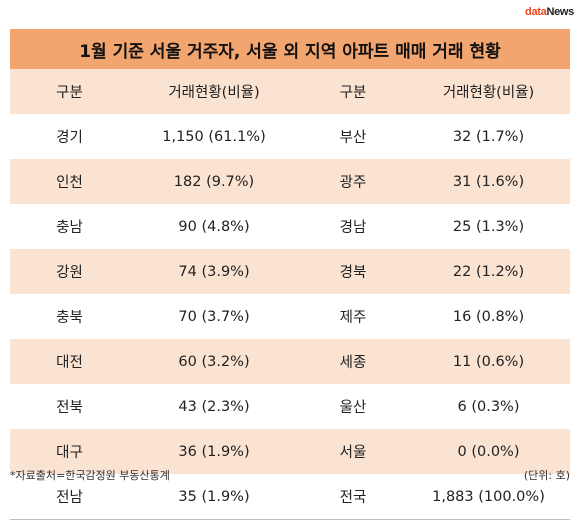 The height and width of the screenshot is (520, 580). What do you see at coordinates (353, 271) in the screenshot?
I see `region-cell: 경북` at bounding box center [353, 271].